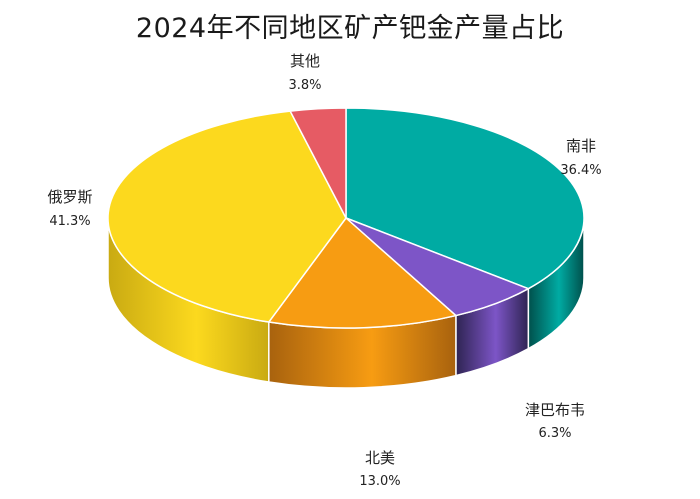 The image size is (700, 499). I want to click on slice-name-label: 津巴布韦, so click(555, 410).